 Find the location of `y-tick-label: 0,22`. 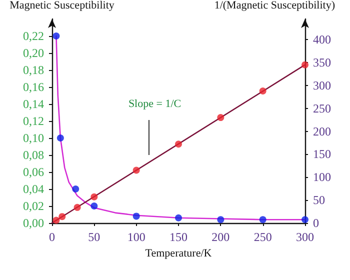

y-tick-label: 0,22 is located at coordinates (33, 36).